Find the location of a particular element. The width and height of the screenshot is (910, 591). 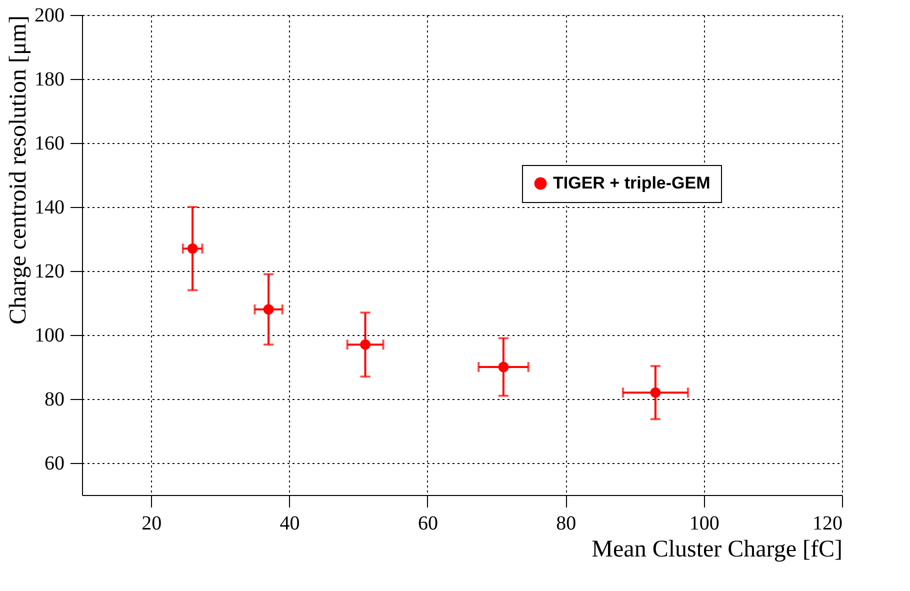

x-tick-label: 40 is located at coordinates (290, 523).